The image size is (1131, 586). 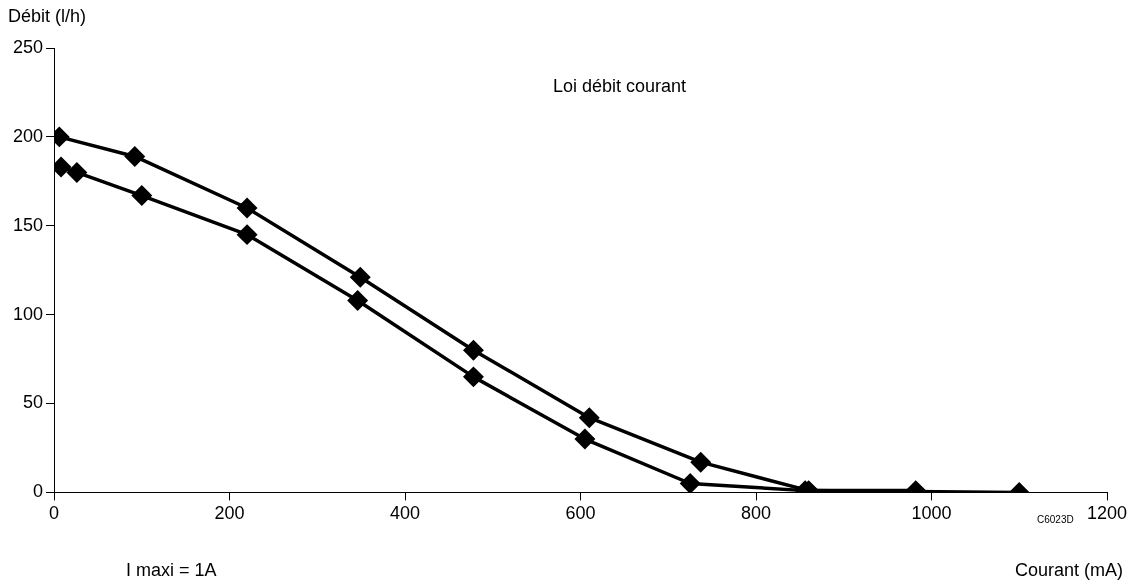 What do you see at coordinates (580, 513) in the screenshot?
I see `x-tick-label: 600` at bounding box center [580, 513].